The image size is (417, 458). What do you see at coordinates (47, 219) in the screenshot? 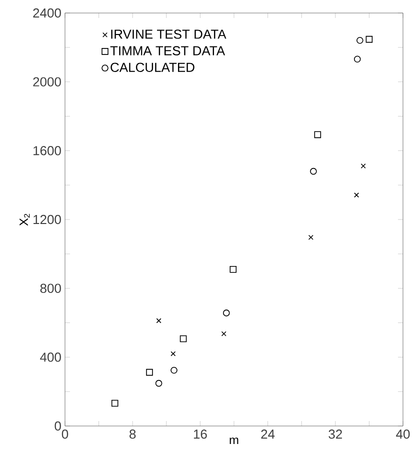
I see `y-tick-label: 1200` at bounding box center [47, 219].